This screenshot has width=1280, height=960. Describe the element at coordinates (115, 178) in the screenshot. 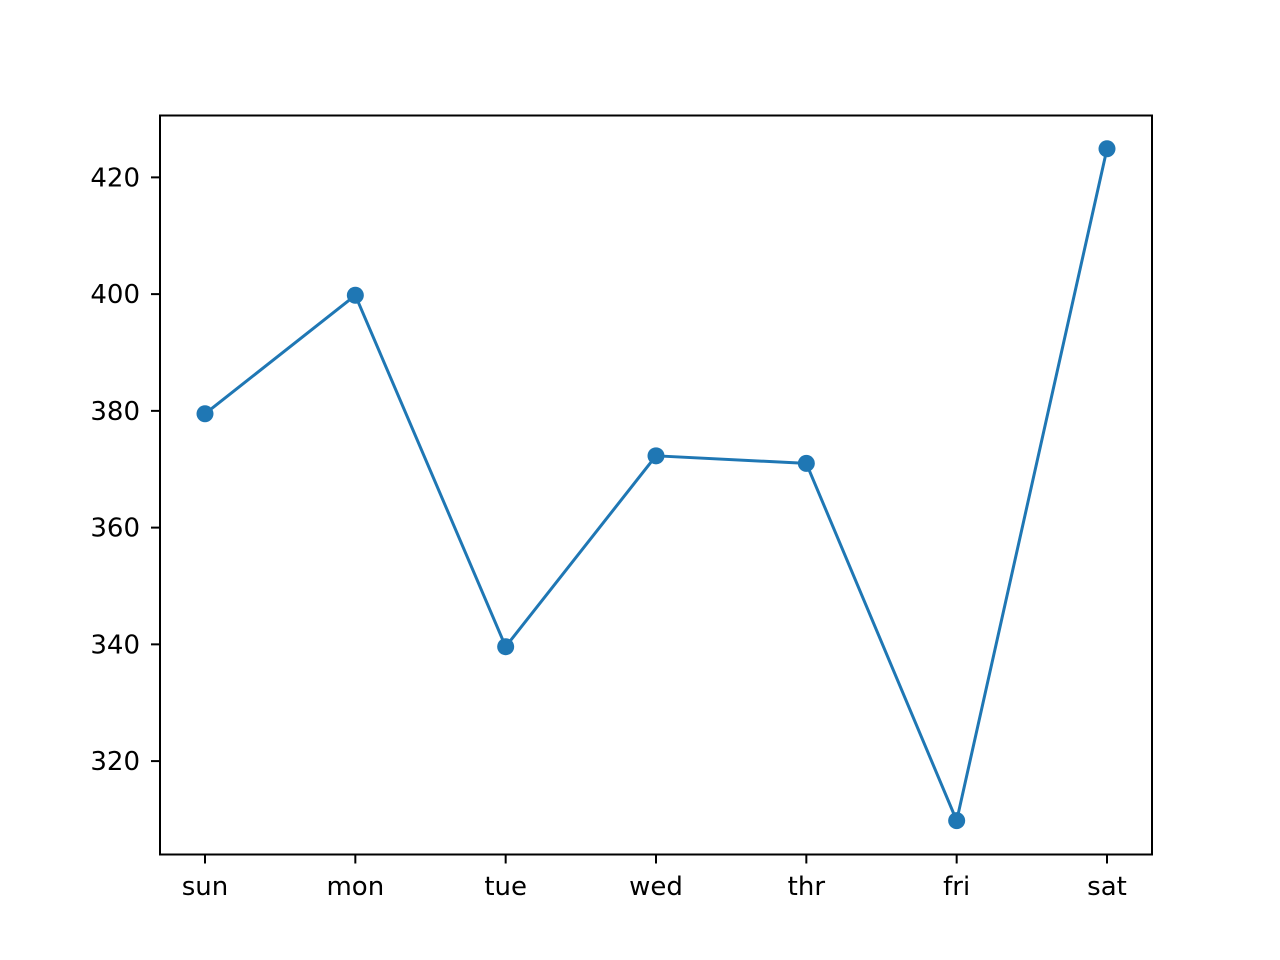

I see `y-tick-label: 420` at that location.